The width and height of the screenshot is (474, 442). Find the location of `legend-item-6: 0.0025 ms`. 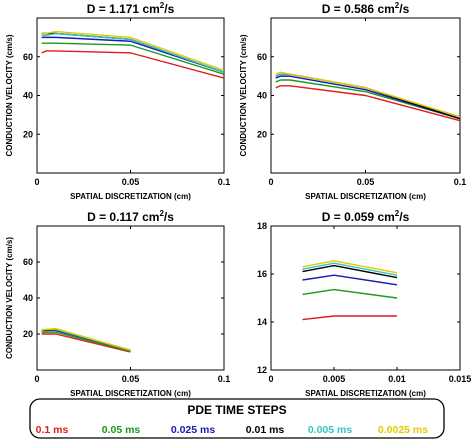

legend-item-6: 0.0025 ms is located at coordinates (403, 430).